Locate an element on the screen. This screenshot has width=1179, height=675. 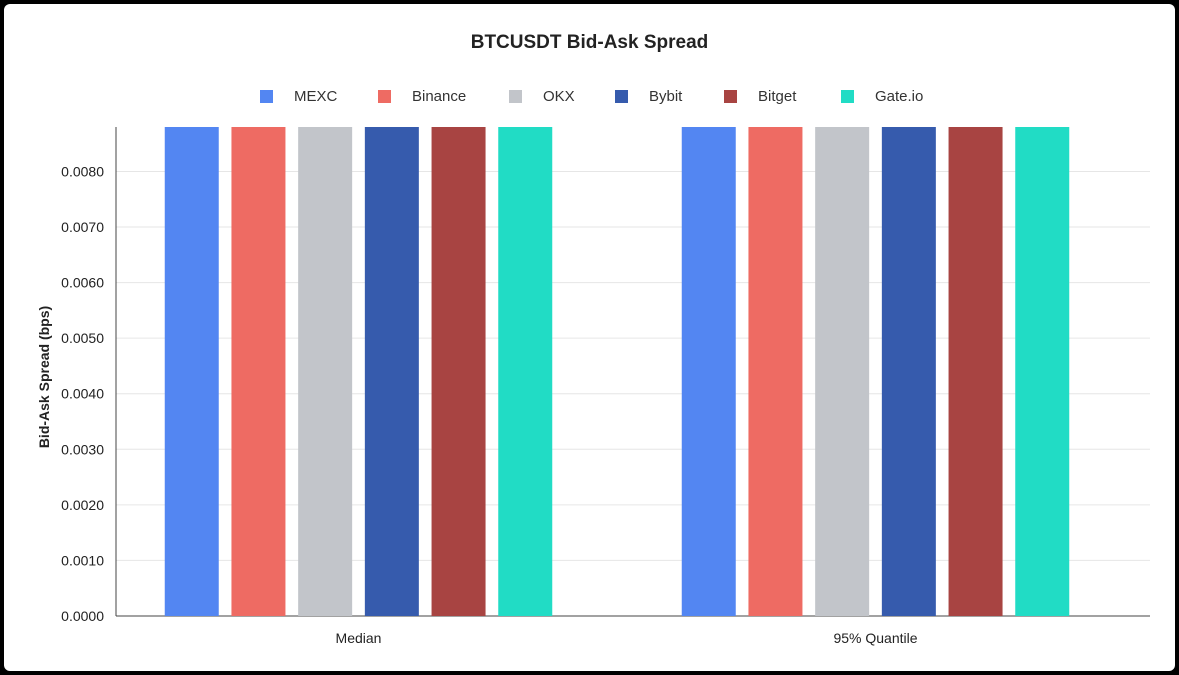
y-tick-label-4: 0.0040 is located at coordinates (82, 394).